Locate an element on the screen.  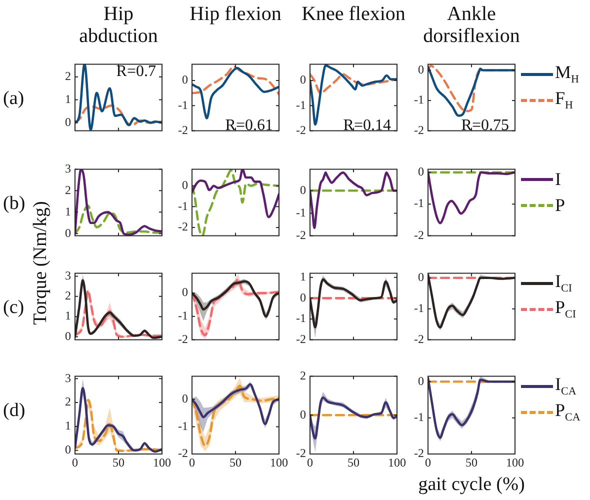
legend-label: P$_{CA}$ is located at coordinates (567, 412).